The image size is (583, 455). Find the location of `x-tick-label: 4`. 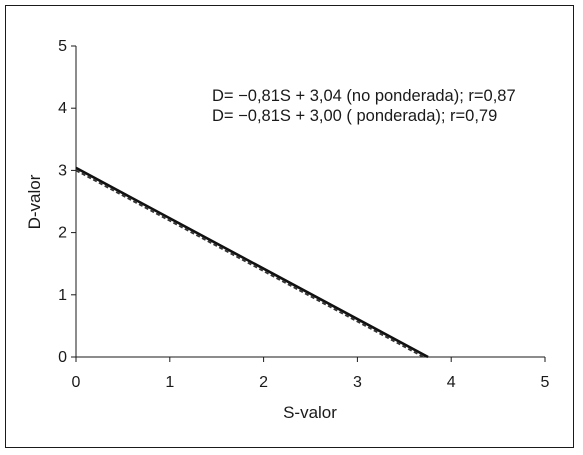

x-tick-label: 4 is located at coordinates (451, 382).